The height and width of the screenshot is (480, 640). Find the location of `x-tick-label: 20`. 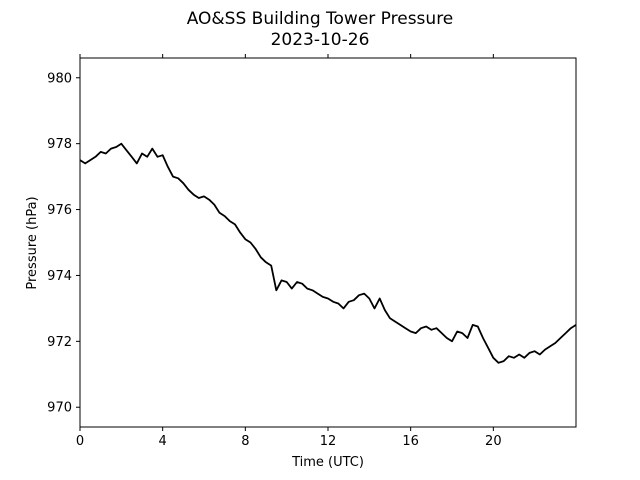

x-tick-label: 20 is located at coordinates (493, 441).